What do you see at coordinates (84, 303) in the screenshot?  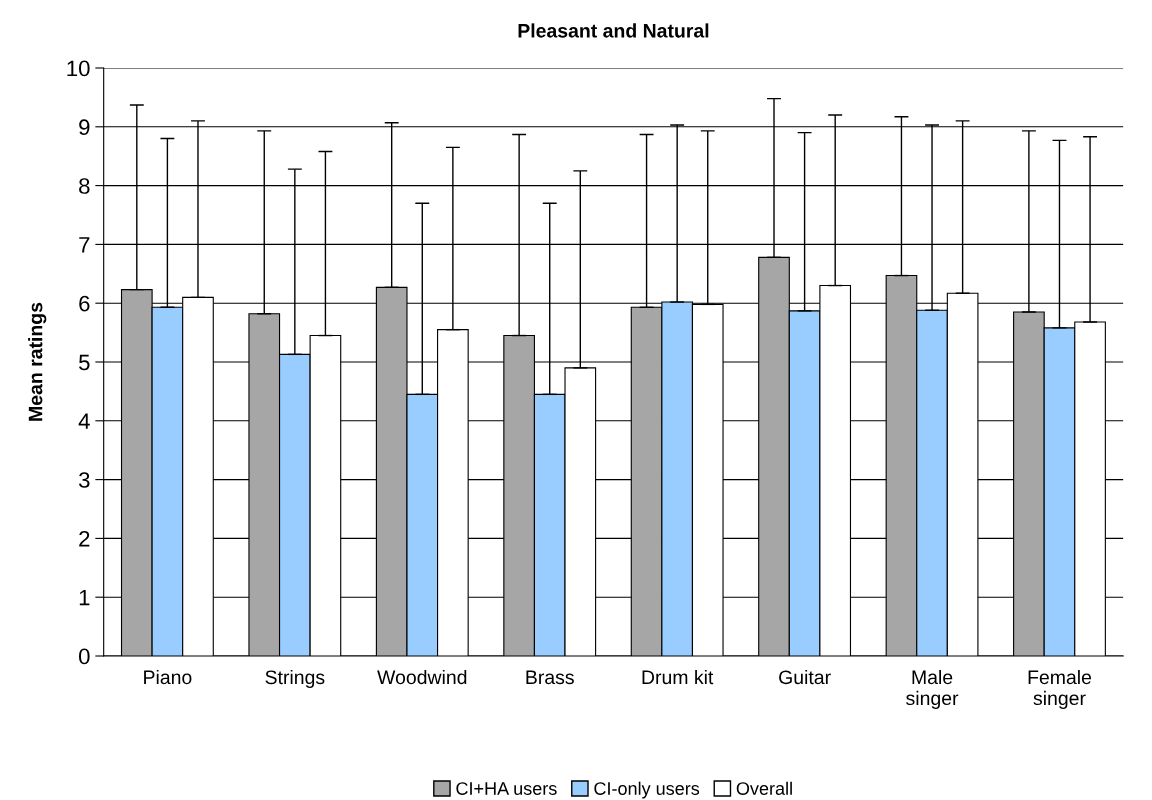 I see `y-tick-label: 6` at bounding box center [84, 303].